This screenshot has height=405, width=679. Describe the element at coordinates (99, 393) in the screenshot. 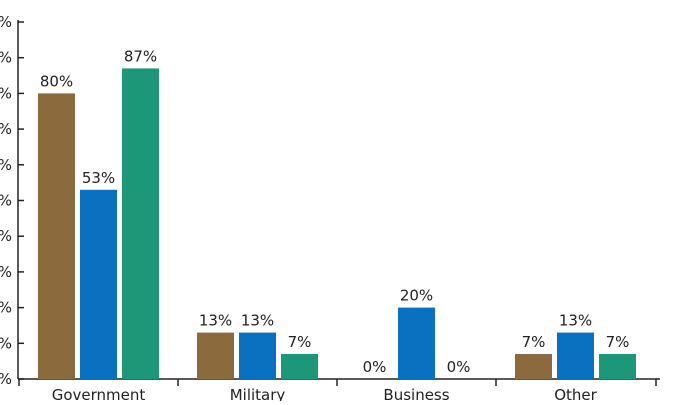

I see `x-category-label: Government` at that location.